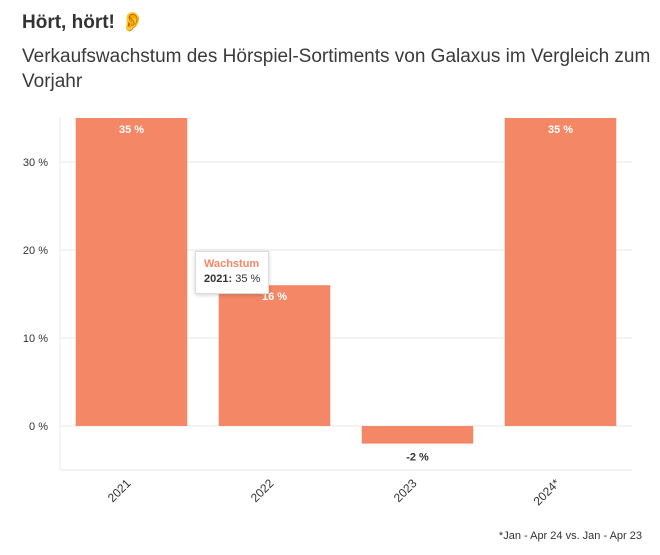  I want to click on footnote: *Jan - Apr 24 vs. Jan - Apr 23, so click(570, 536).